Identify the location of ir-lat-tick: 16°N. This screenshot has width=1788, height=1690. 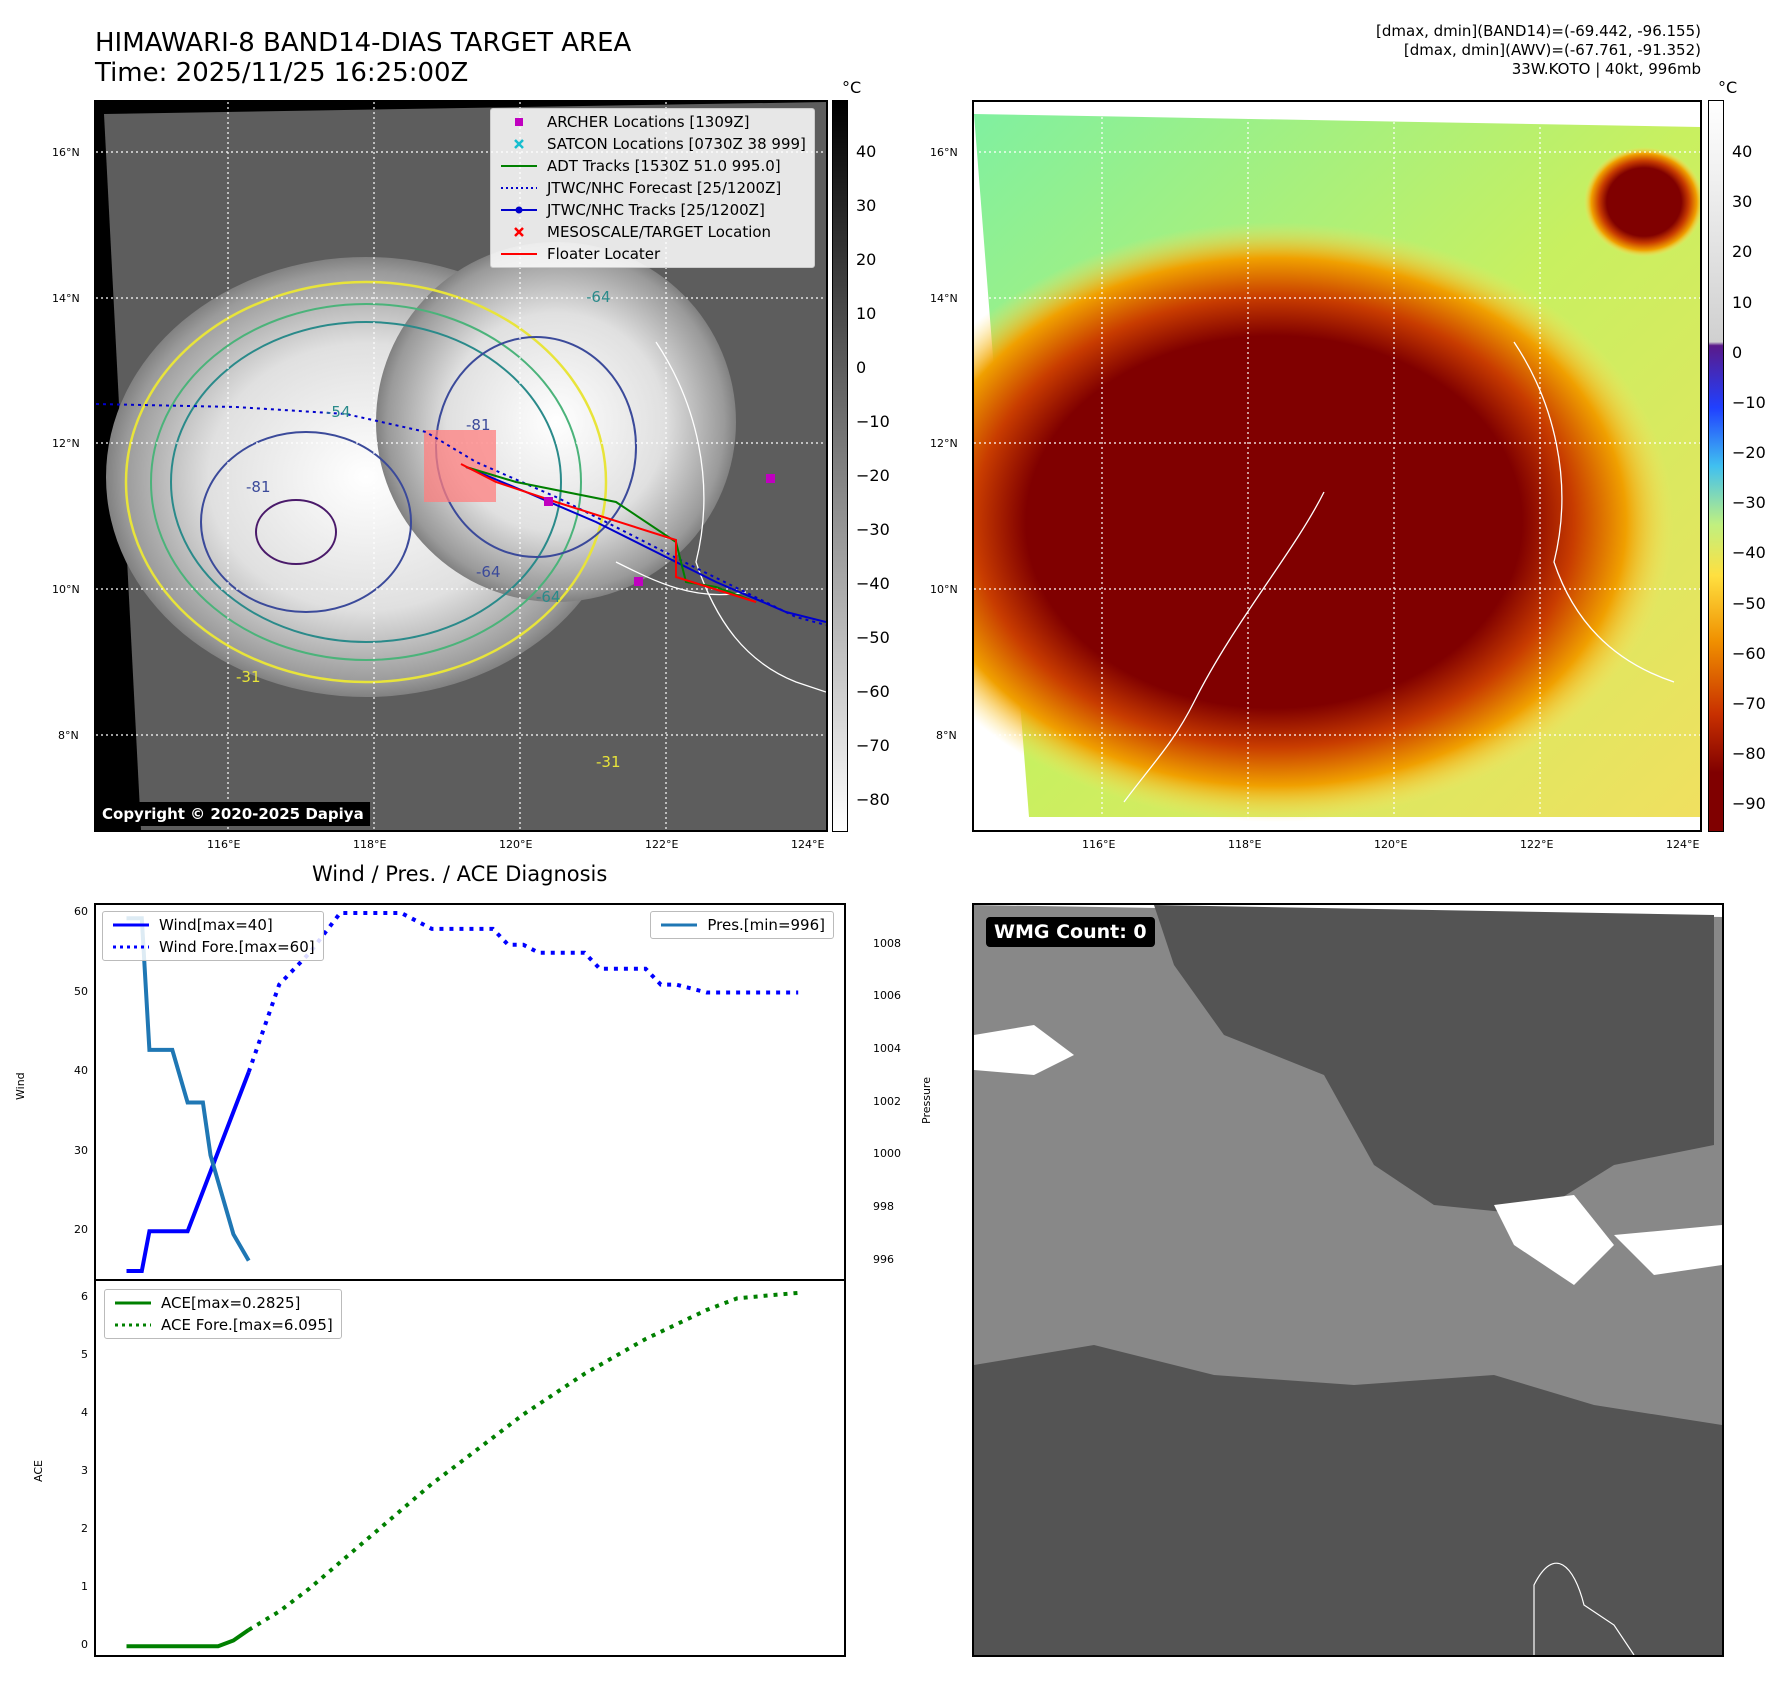
(66, 152).